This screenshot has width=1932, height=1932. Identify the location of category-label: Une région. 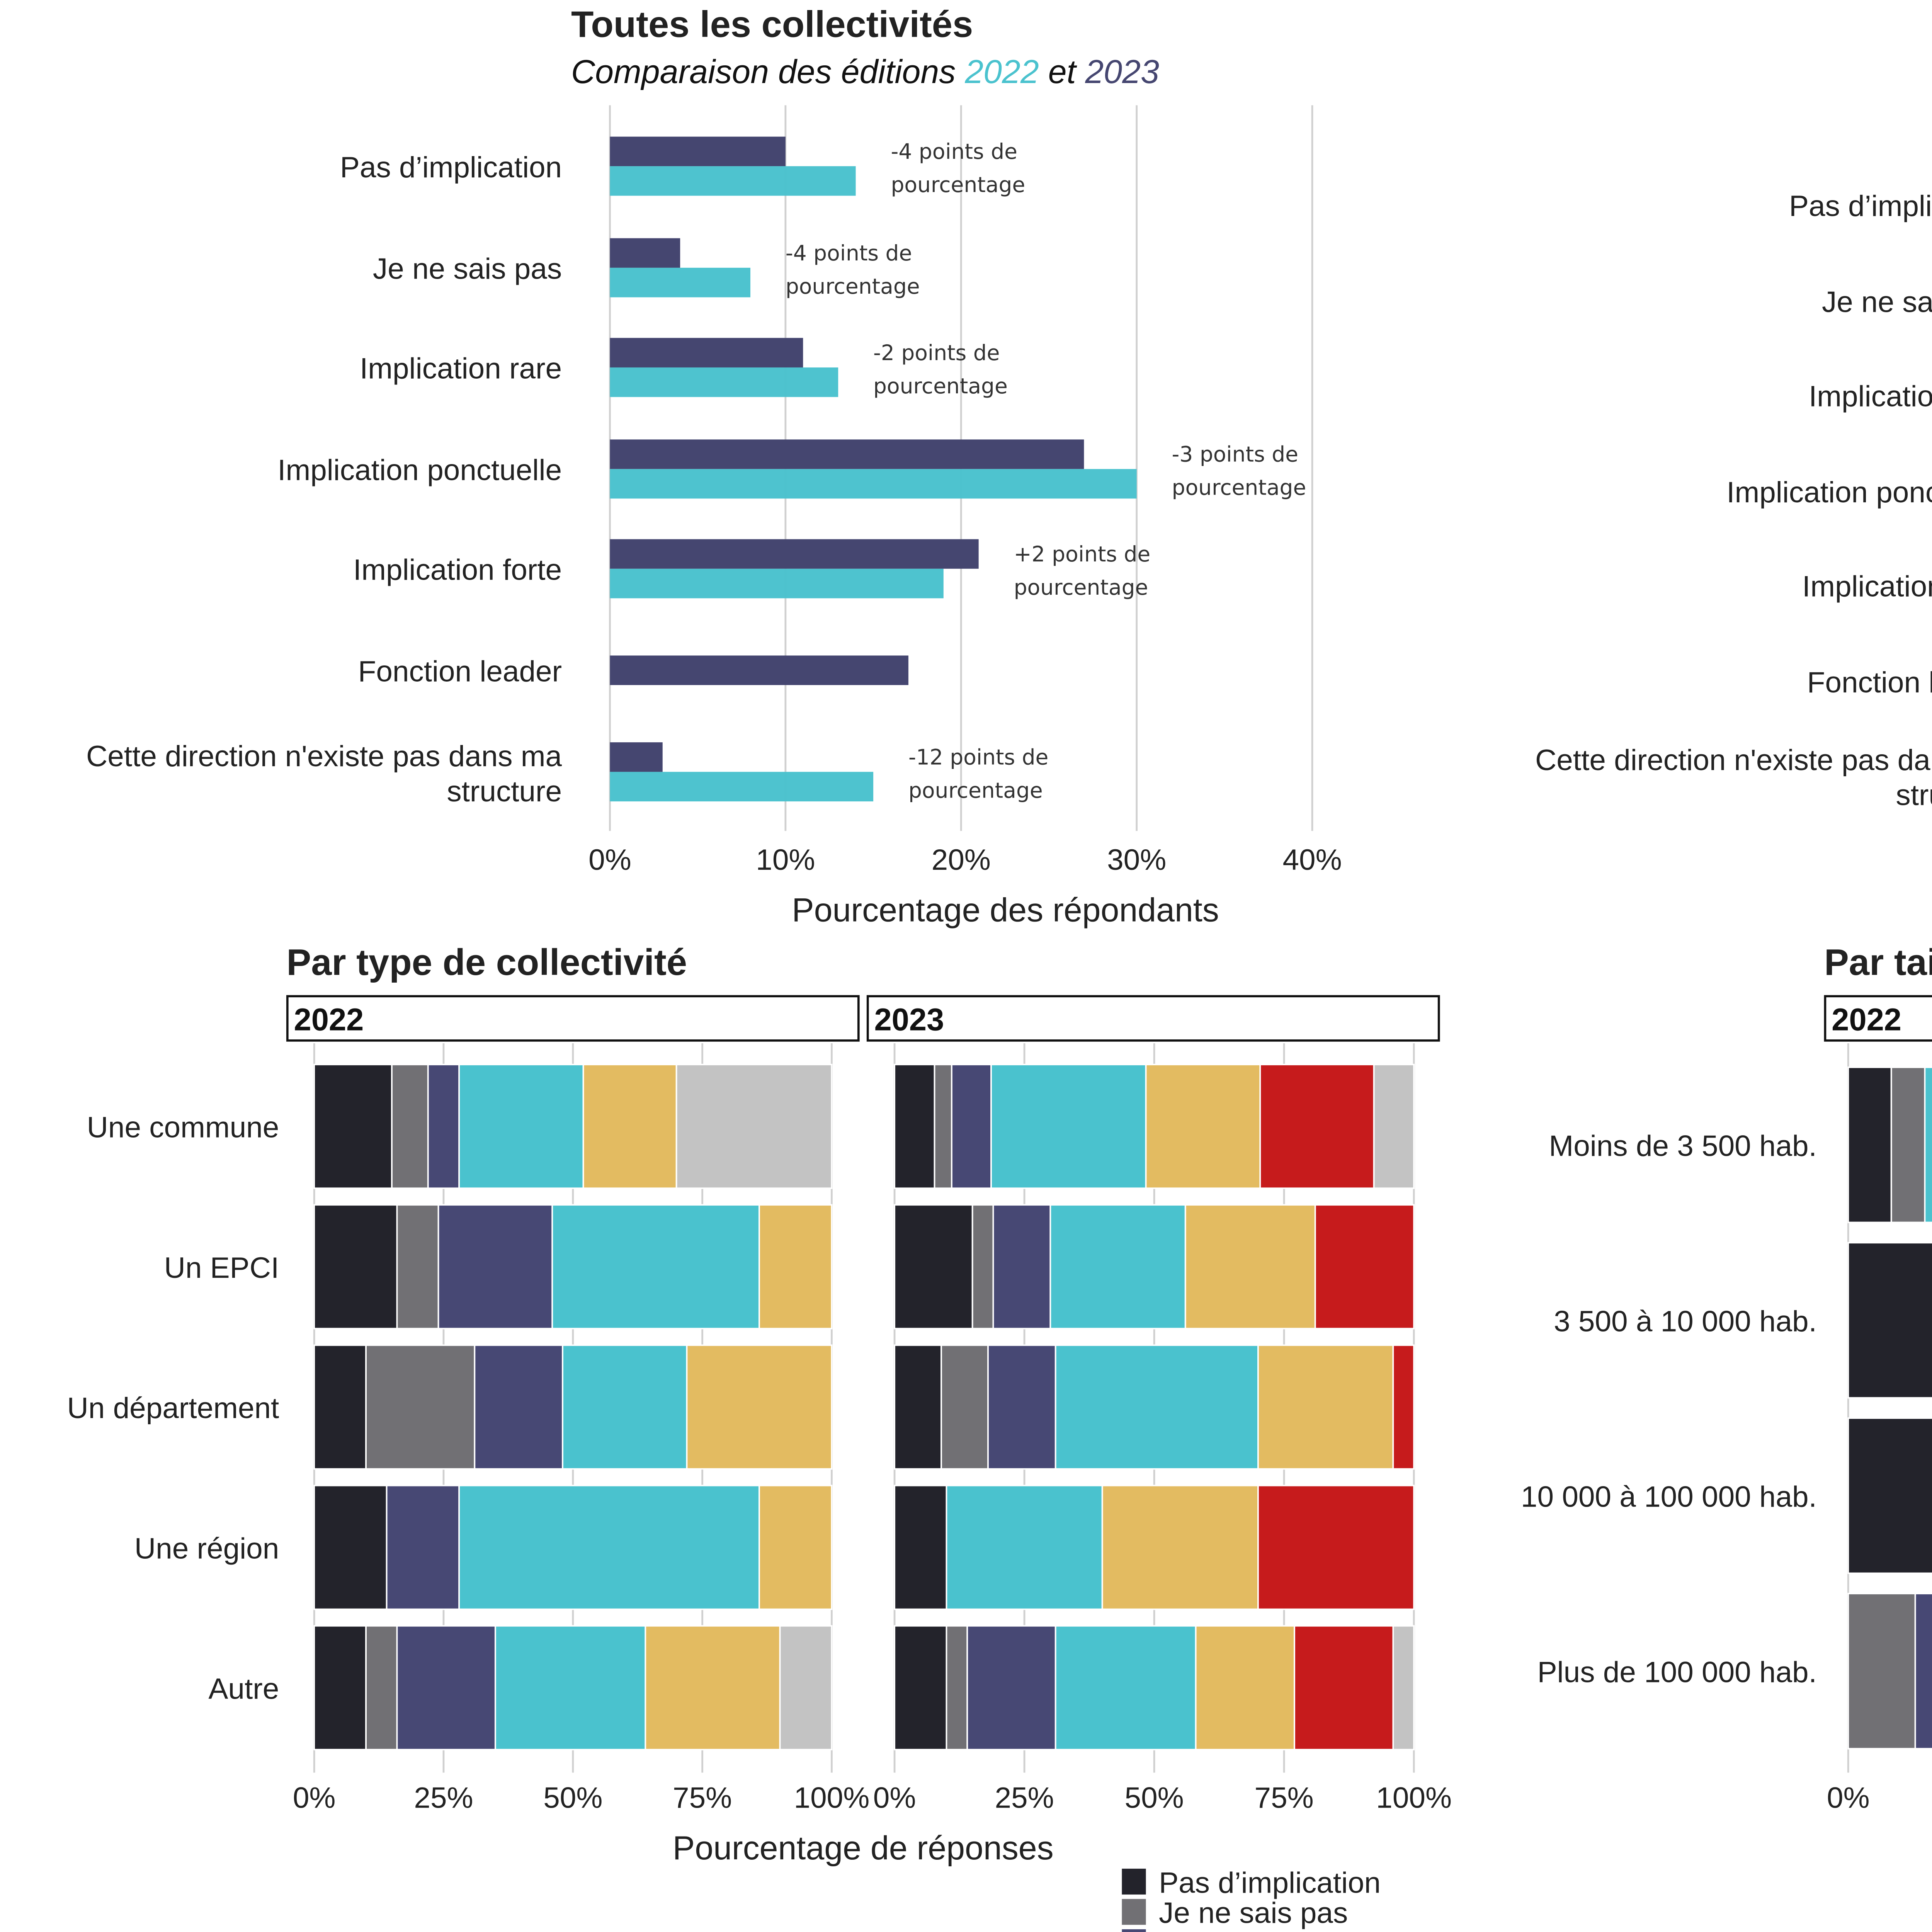
(207, 1548).